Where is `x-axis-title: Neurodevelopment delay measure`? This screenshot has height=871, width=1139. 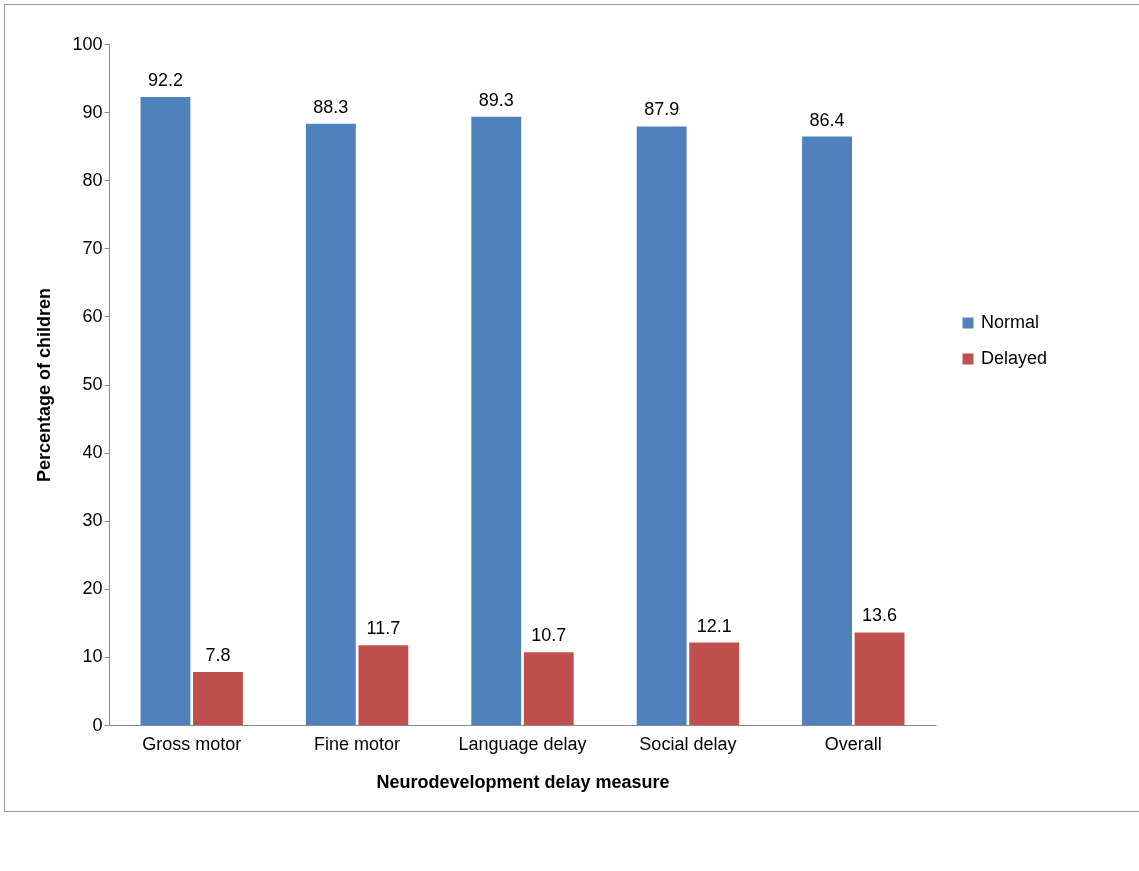
x-axis-title: Neurodevelopment delay measure is located at coordinates (523, 781).